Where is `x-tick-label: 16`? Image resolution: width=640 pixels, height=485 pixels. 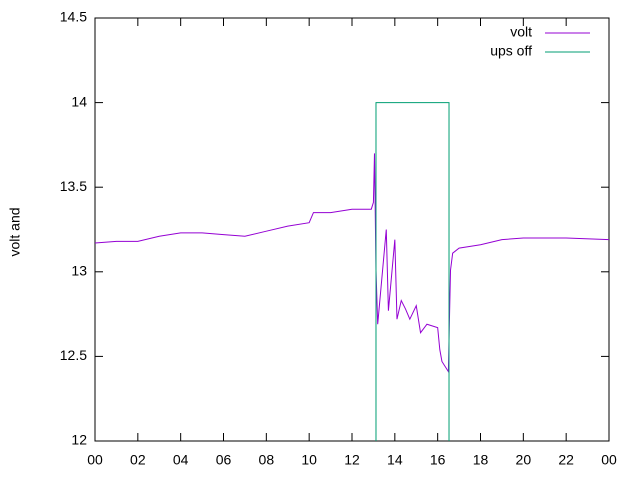
x-tick-label: 16 is located at coordinates (438, 460).